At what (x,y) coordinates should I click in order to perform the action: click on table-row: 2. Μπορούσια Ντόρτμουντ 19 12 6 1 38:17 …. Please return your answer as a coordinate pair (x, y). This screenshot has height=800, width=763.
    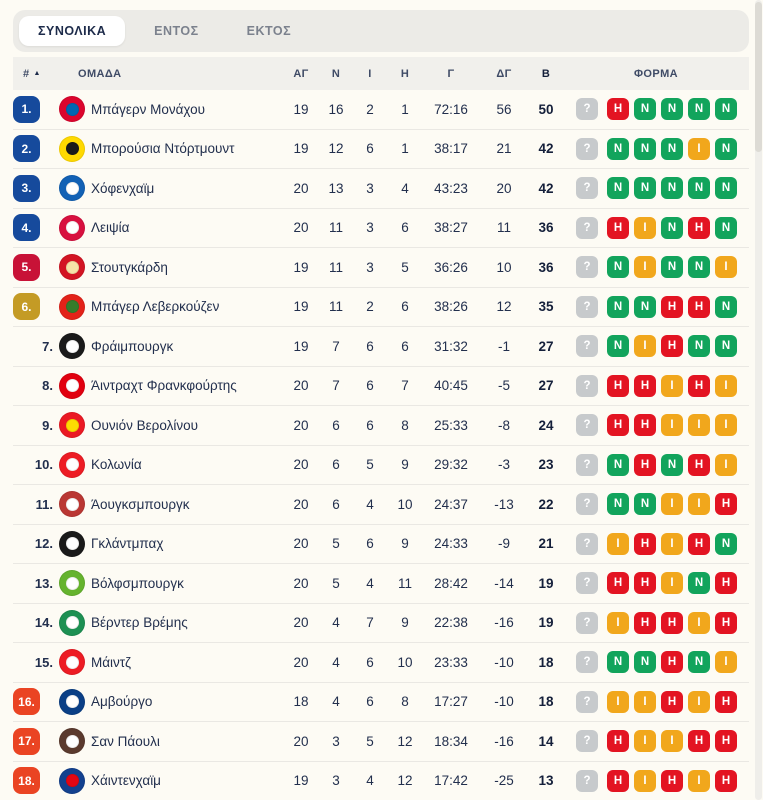
    Looking at the image, I should click on (381, 149).